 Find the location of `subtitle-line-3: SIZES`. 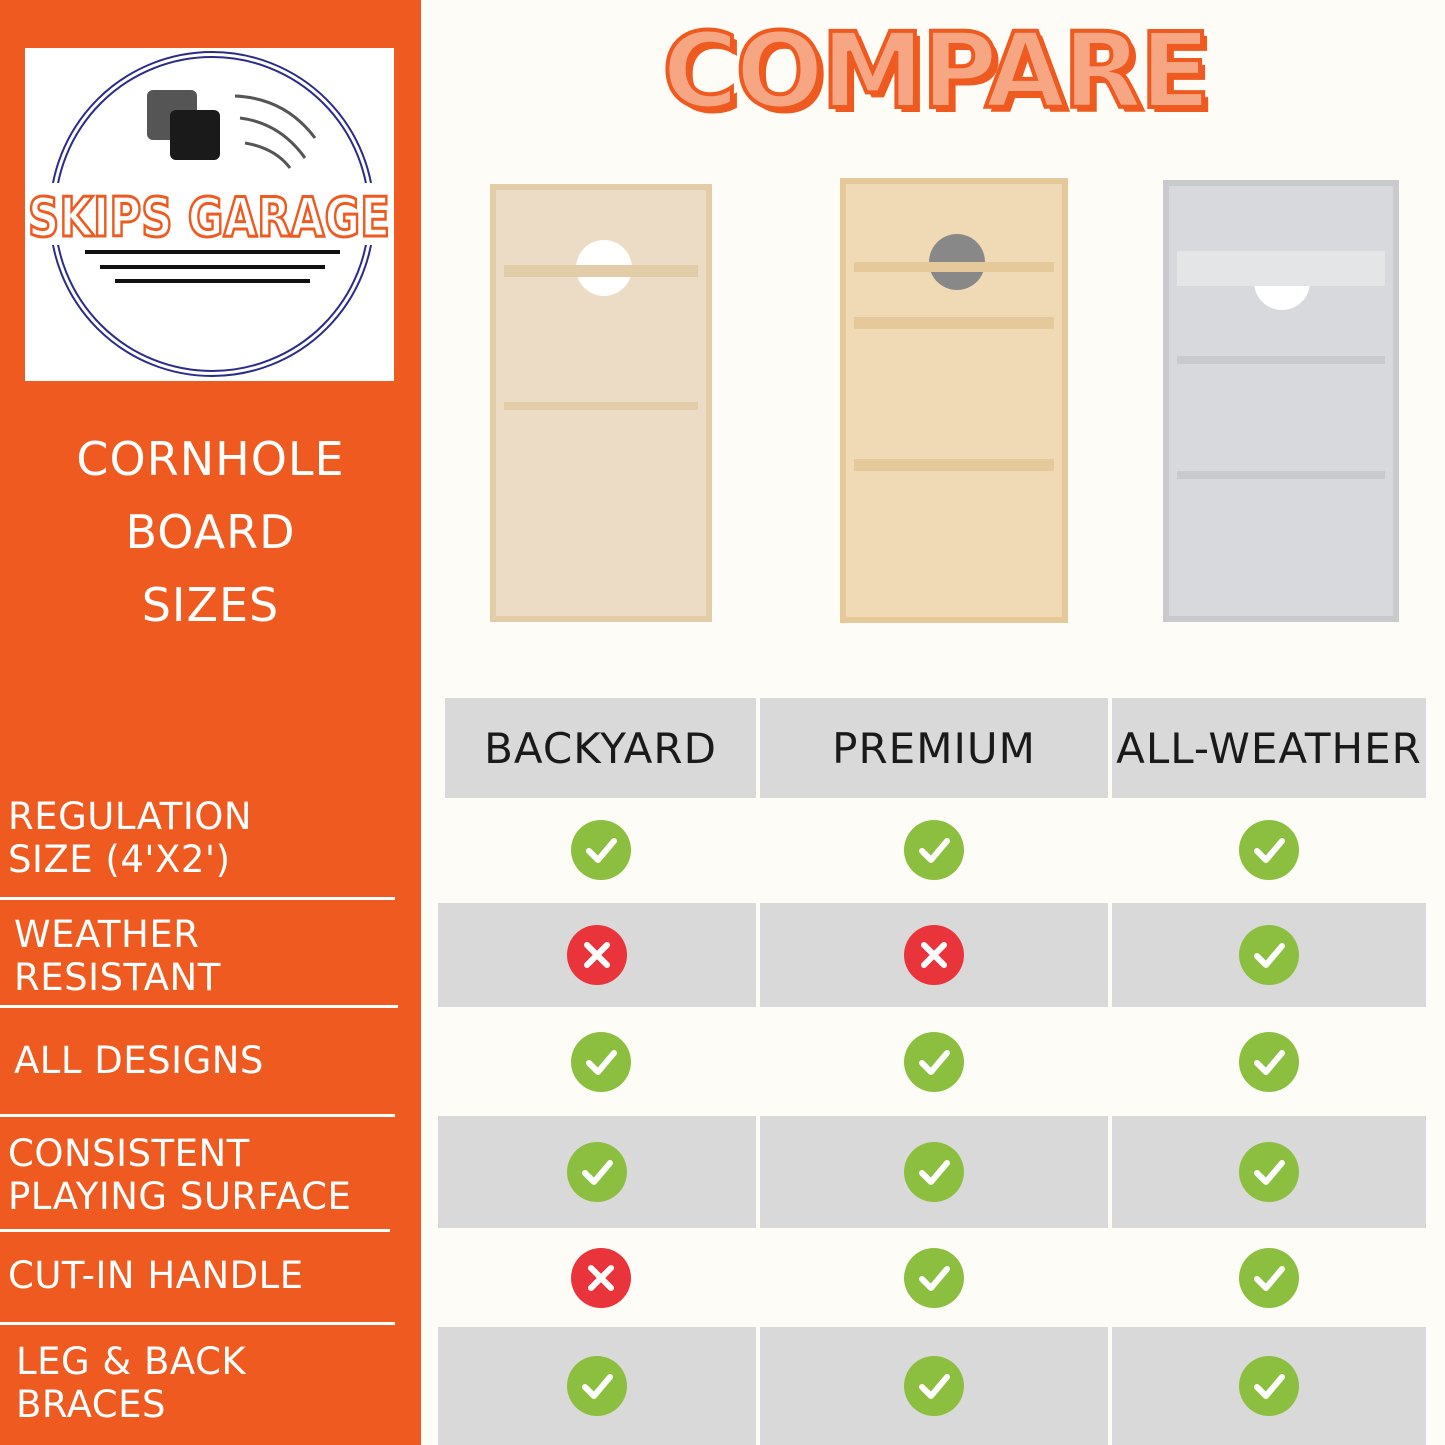

subtitle-line-3: SIZES is located at coordinates (210, 605).